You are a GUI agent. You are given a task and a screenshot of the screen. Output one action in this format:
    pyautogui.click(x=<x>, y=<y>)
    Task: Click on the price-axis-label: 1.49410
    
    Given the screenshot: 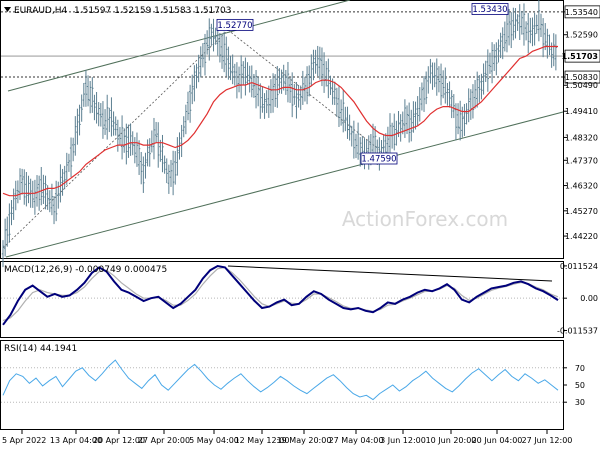 What is the action you would take?
    pyautogui.click(x=581, y=111)
    